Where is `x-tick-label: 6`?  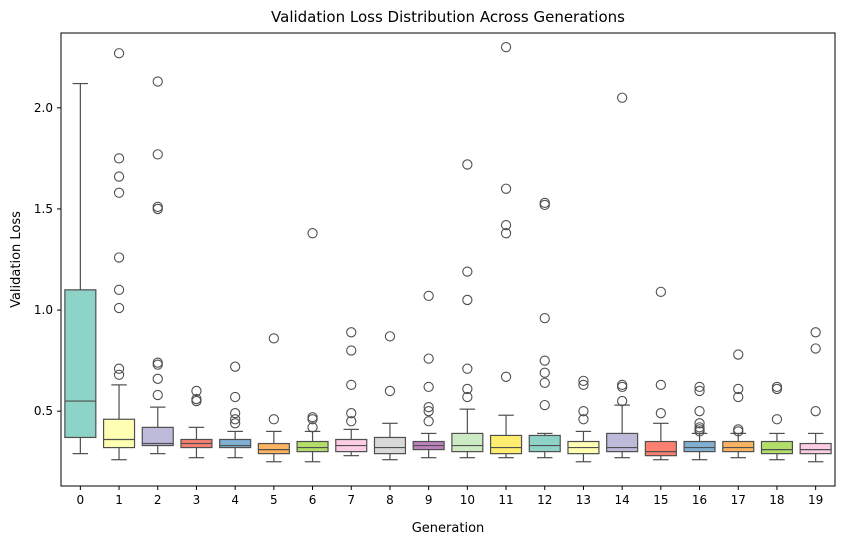
x-tick-label: 6 is located at coordinates (313, 500).